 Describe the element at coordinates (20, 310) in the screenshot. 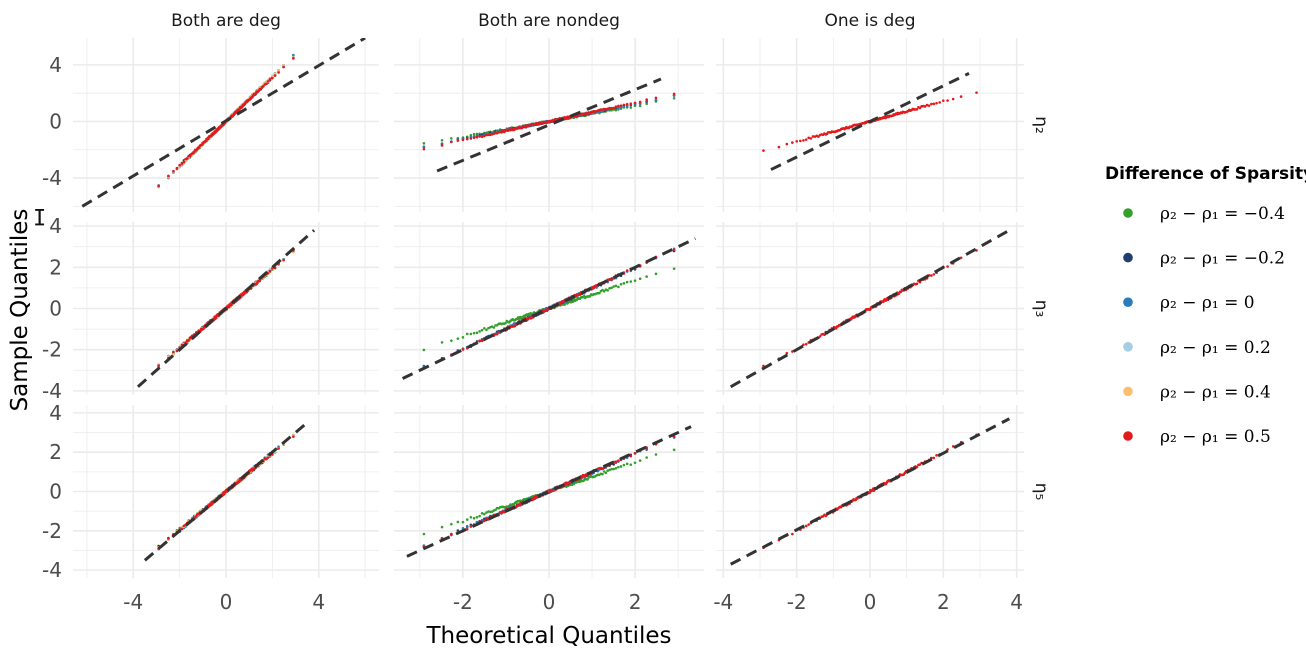

I see `y-axis-title: Sample Quantiles` at that location.